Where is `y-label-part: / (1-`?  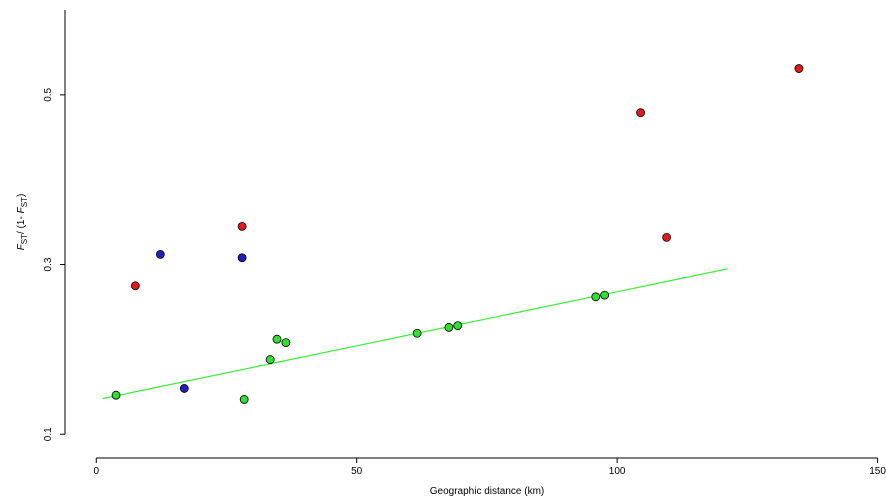 y-label-part: / (1- is located at coordinates (21, 223).